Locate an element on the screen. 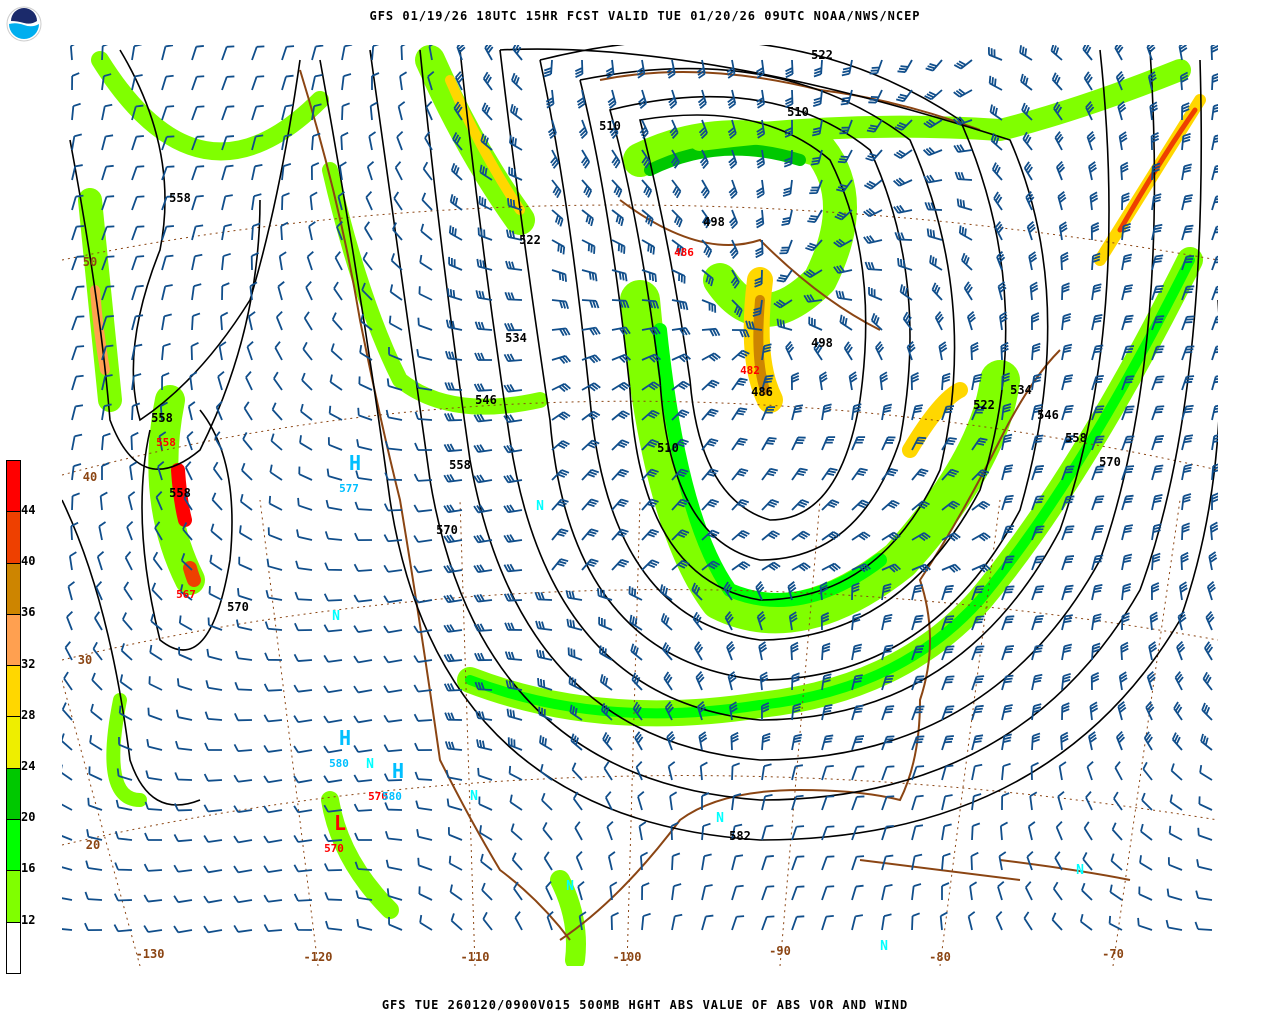  height-contour-label: 546 is located at coordinates (1048, 415).